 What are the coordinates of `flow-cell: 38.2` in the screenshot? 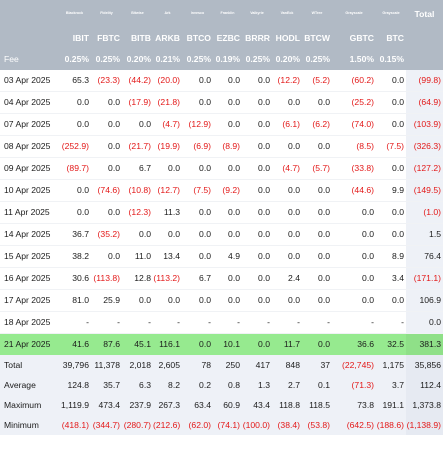 It's located at (74, 256).